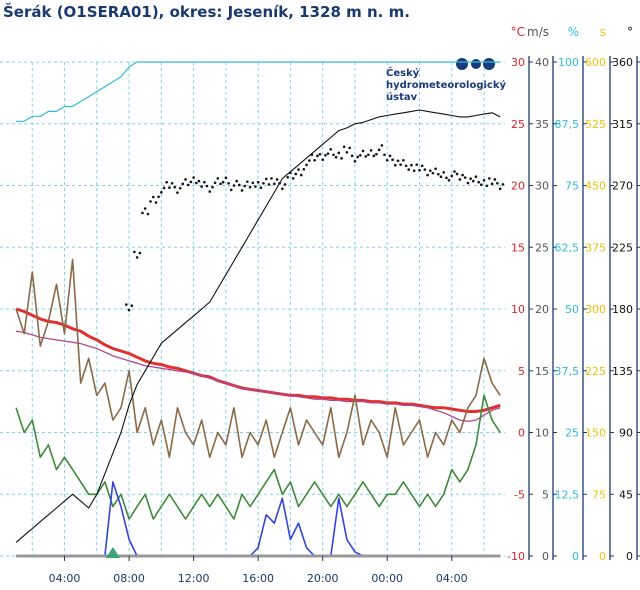  I want to click on axis-tick-label: 12,5, so click(567, 494).